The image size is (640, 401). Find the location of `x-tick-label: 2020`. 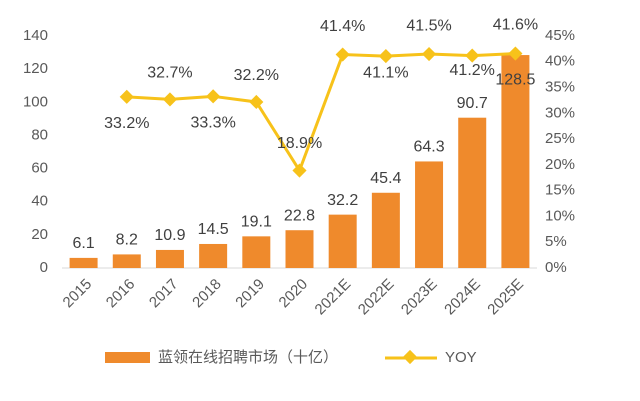

x-tick-label: 2020 is located at coordinates (294, 294).